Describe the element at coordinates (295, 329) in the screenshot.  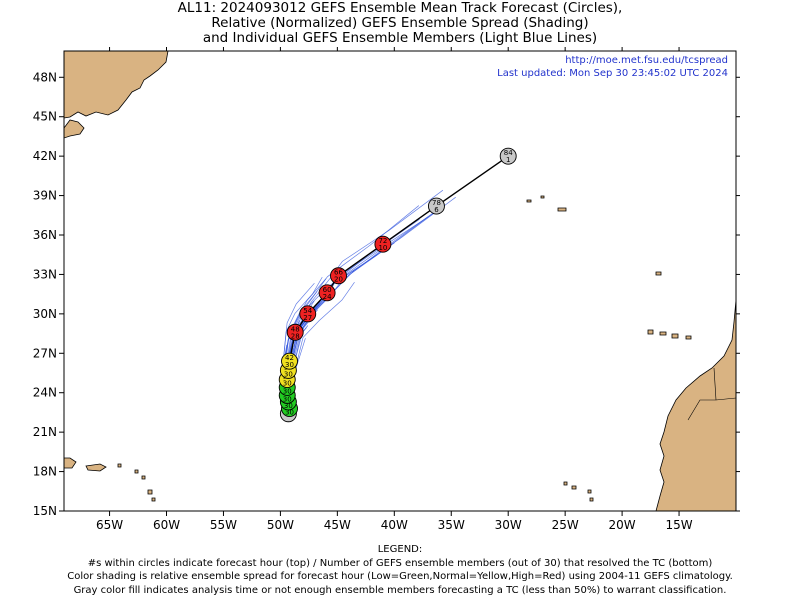
I see `forecast-hour-label: 48` at that location.